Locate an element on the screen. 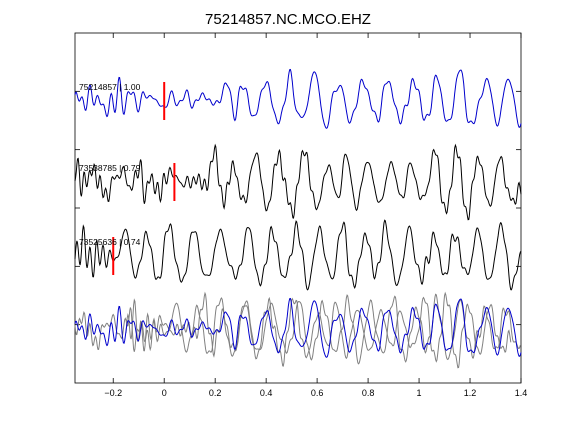  trace-label: 73538785 | 0.79 is located at coordinates (110, 168).